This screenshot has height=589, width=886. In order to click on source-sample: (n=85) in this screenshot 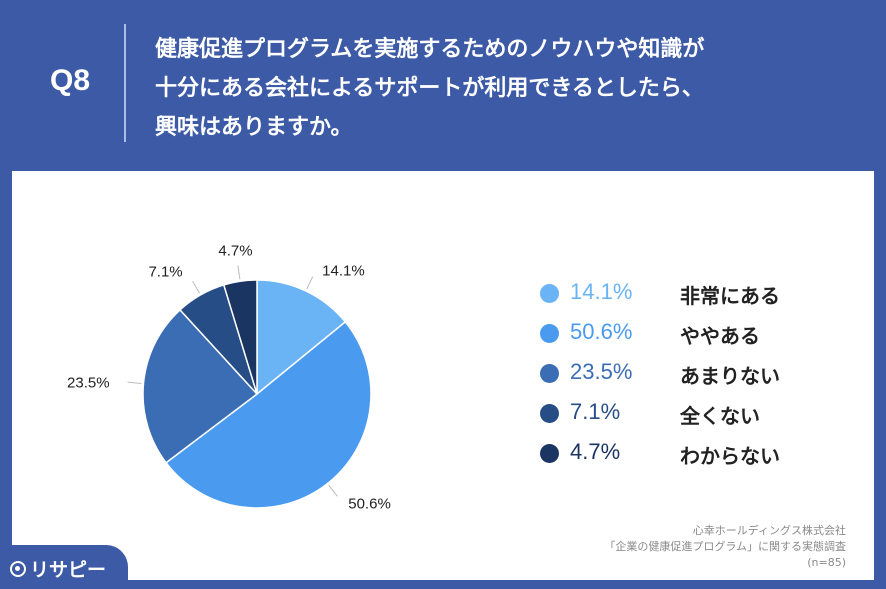, I will do `click(826, 562)`.